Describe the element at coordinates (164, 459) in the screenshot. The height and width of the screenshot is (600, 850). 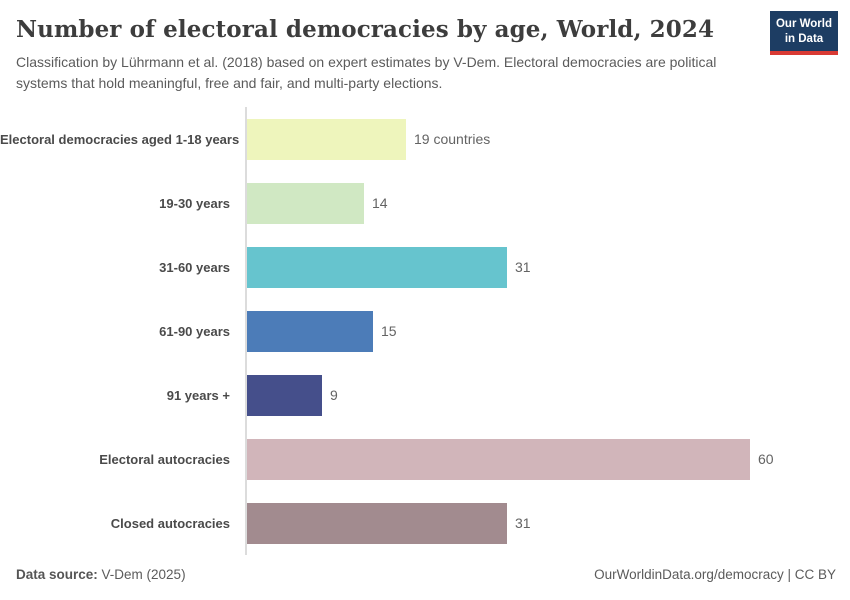
I see `category-label: Electoral autocracies` at that location.